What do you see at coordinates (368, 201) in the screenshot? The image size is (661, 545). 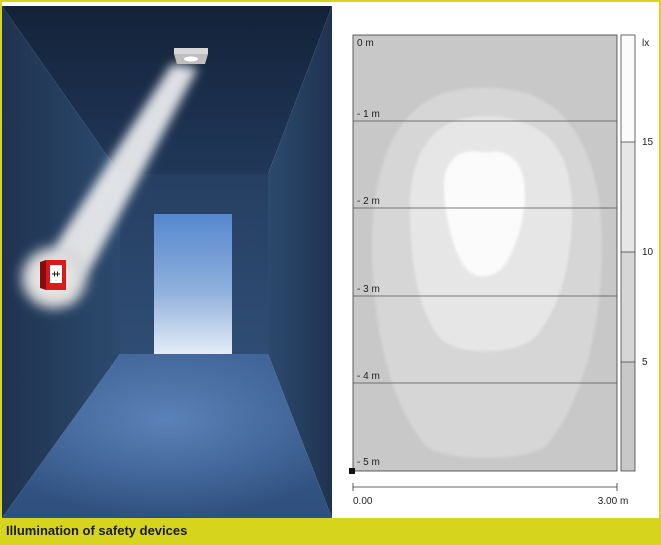 I see `depth-label-2: - 2 m` at bounding box center [368, 201].